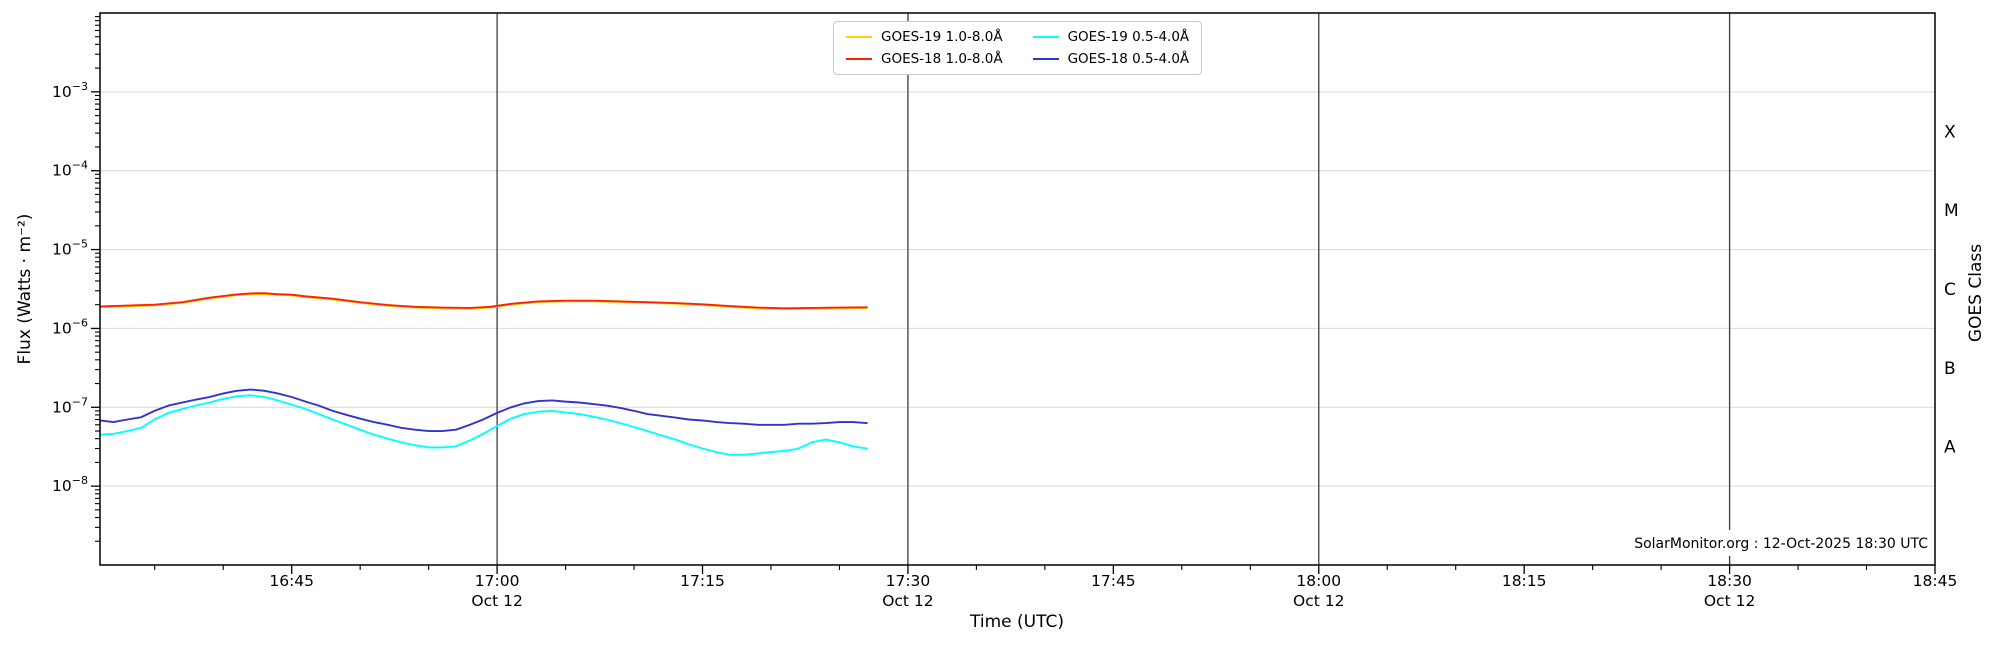  Describe the element at coordinates (859, 37) in the screenshot. I see `legend-swatch-goes19-long-icon` at that location.